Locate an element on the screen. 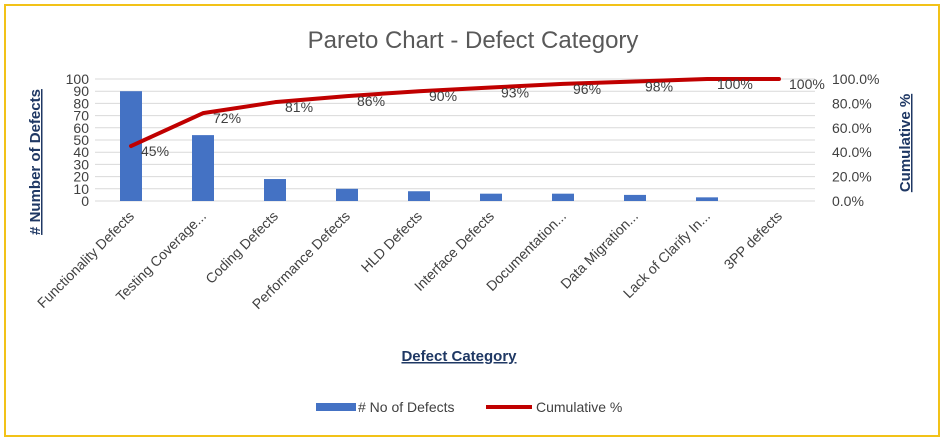 This screenshot has width=946, height=443. right-axis-ticks: 0.0% 20.0% 40.0% 60.0% 80.0% 100.0% is located at coordinates (855, 140).